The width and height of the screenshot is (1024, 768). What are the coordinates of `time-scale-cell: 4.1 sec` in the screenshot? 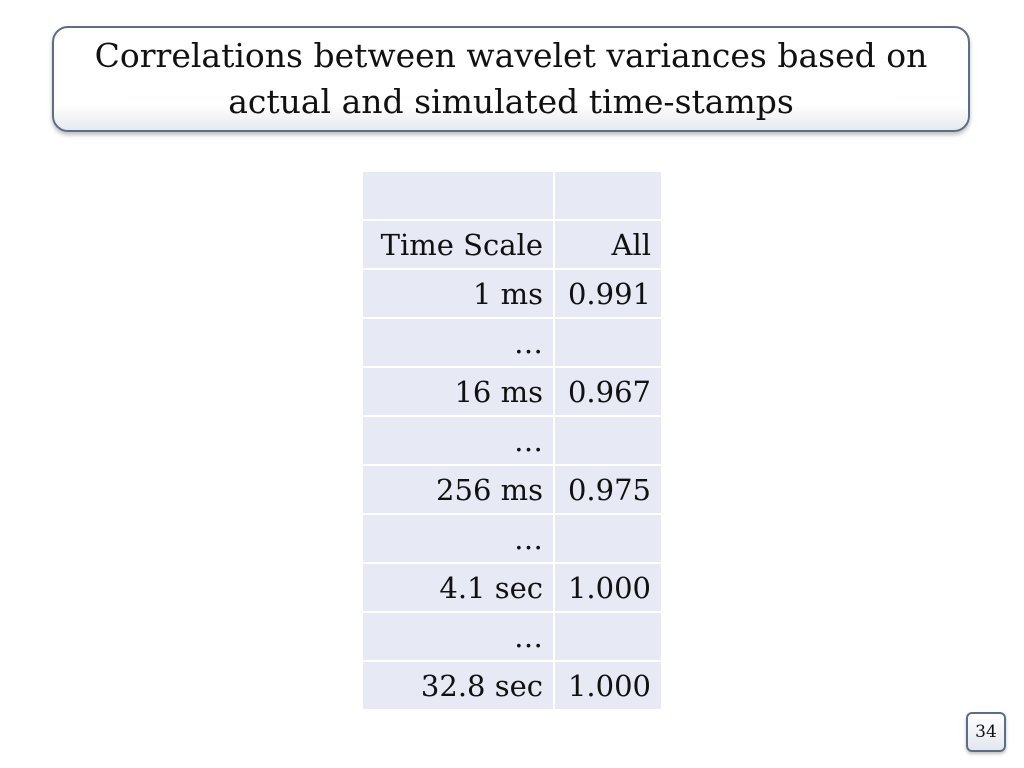 It's located at (458, 587).